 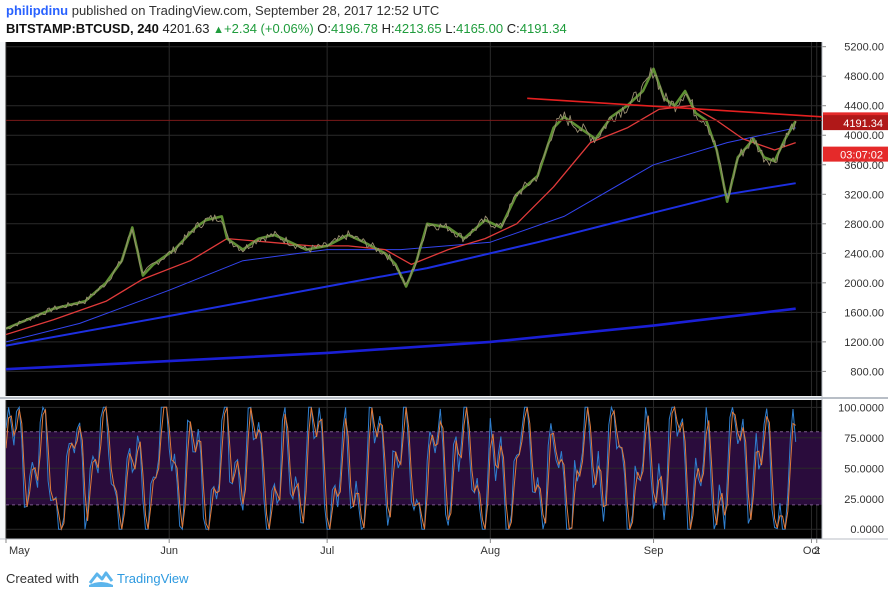 What do you see at coordinates (513, 28) in the screenshot?
I see `close-label: C:` at bounding box center [513, 28].